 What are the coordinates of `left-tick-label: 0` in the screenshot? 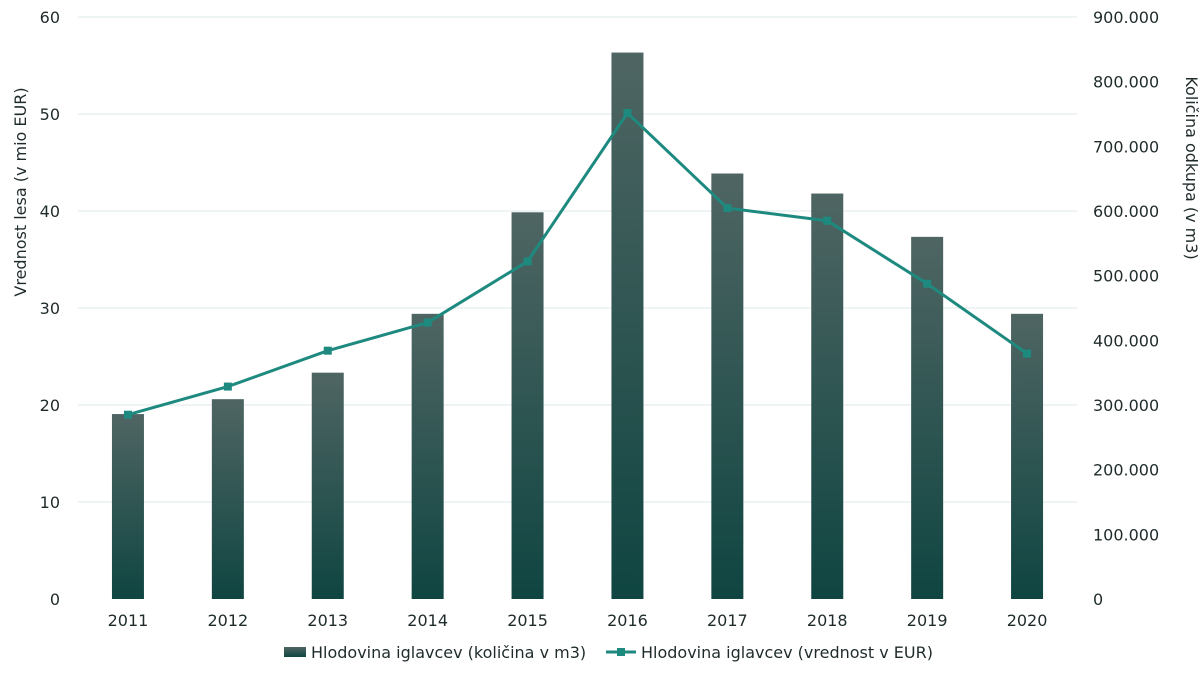 It's located at (55, 599).